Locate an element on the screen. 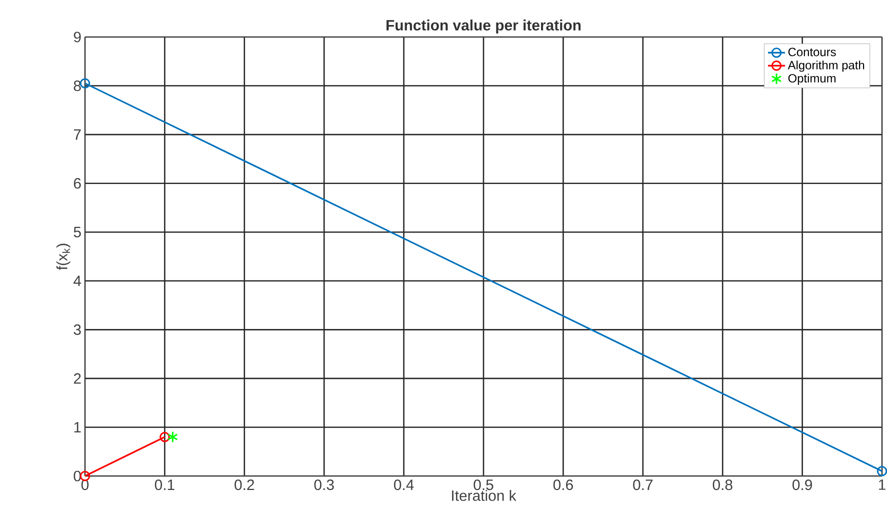 This screenshot has width=887, height=529. x-tick-label: 0.9 is located at coordinates (802, 485).